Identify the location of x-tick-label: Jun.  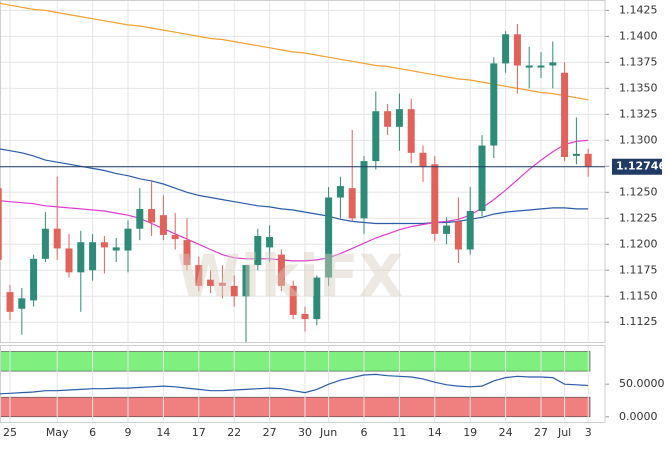
(328, 432).